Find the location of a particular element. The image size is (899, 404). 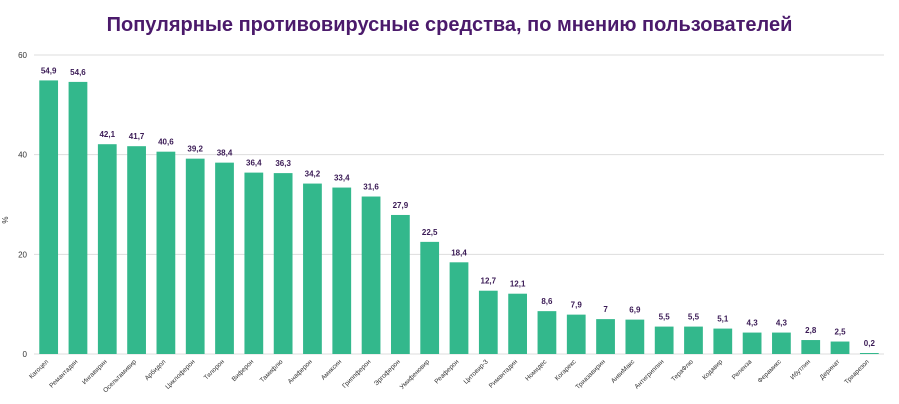

x-tick-label: Амиксин is located at coordinates (331, 369).